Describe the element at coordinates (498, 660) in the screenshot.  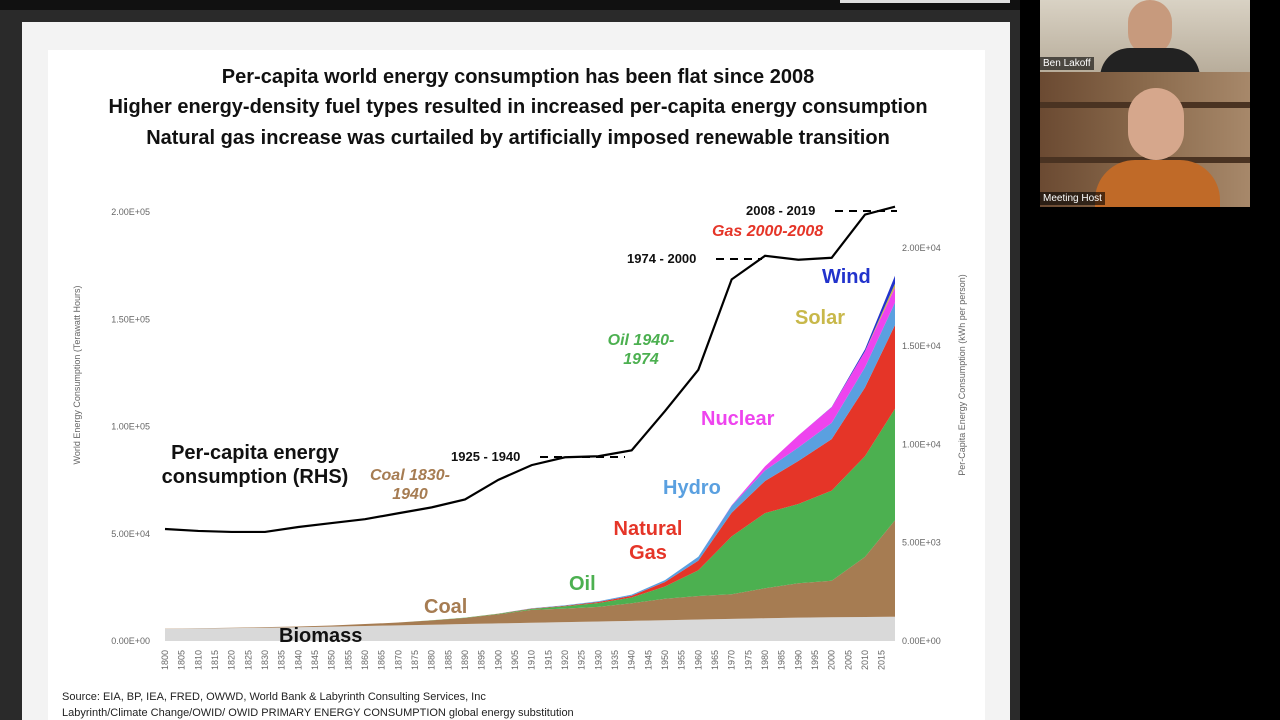
I see `x-tick-label: 1900` at that location.